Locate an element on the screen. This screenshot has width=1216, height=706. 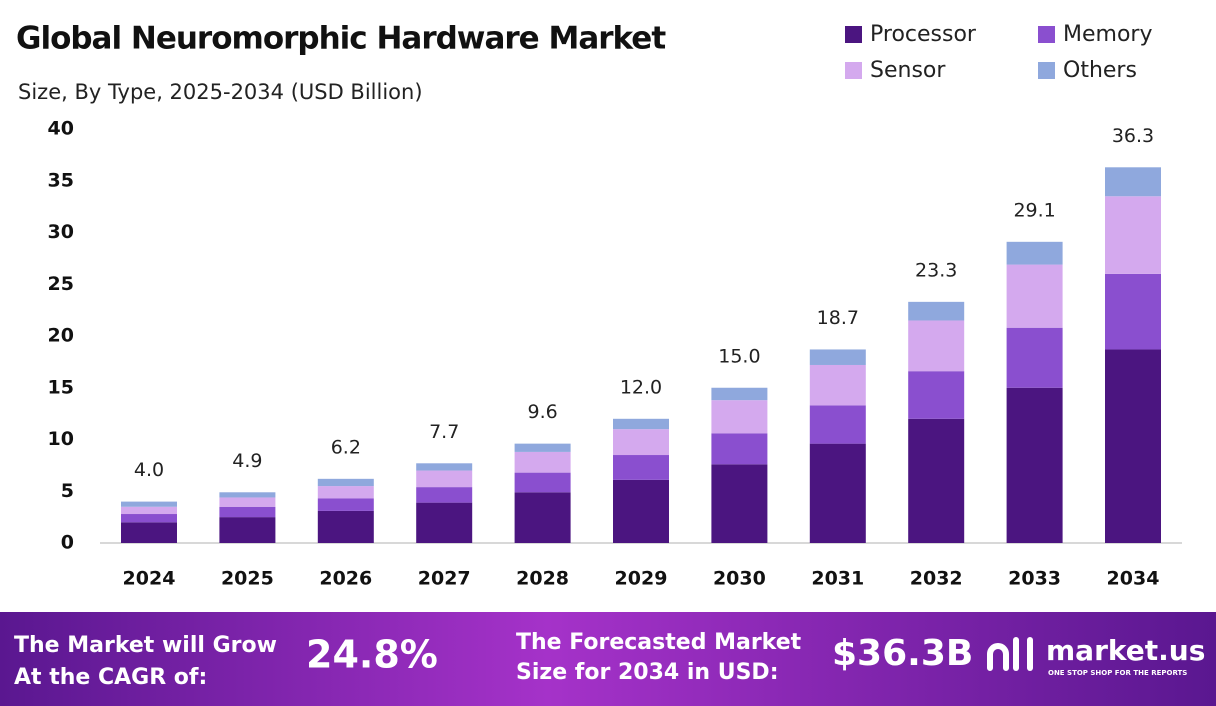
total-label: 7.7 is located at coordinates (444, 432).